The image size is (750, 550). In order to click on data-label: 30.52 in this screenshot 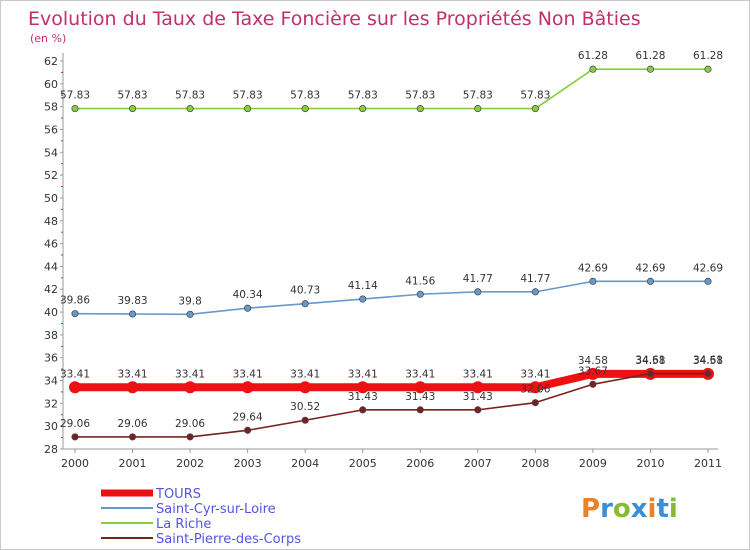, I will do `click(305, 407)`.